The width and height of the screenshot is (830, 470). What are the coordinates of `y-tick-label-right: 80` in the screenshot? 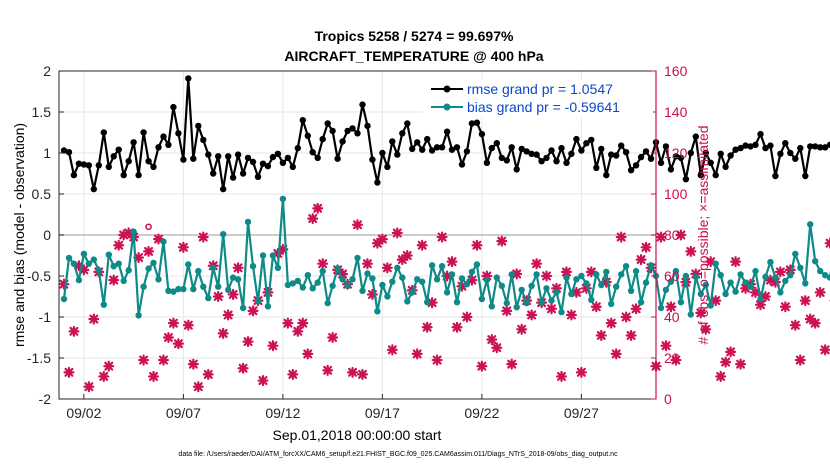 It's located at (672, 235).